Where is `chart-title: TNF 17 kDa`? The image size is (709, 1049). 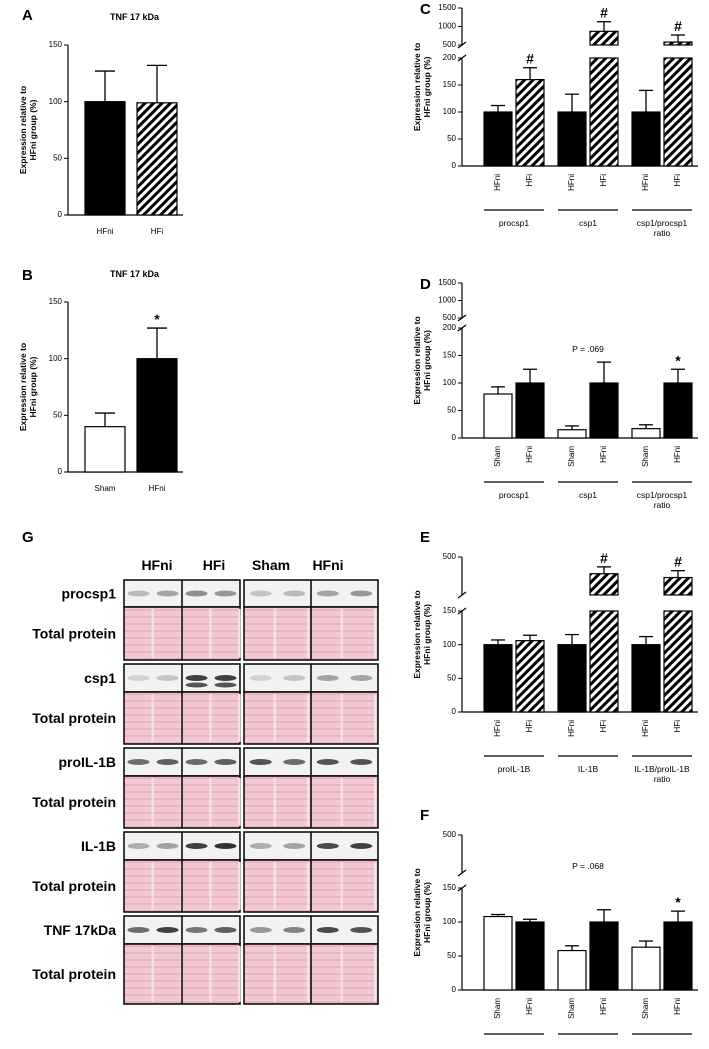 chart-title: TNF 17 kDa is located at coordinates (135, 17).